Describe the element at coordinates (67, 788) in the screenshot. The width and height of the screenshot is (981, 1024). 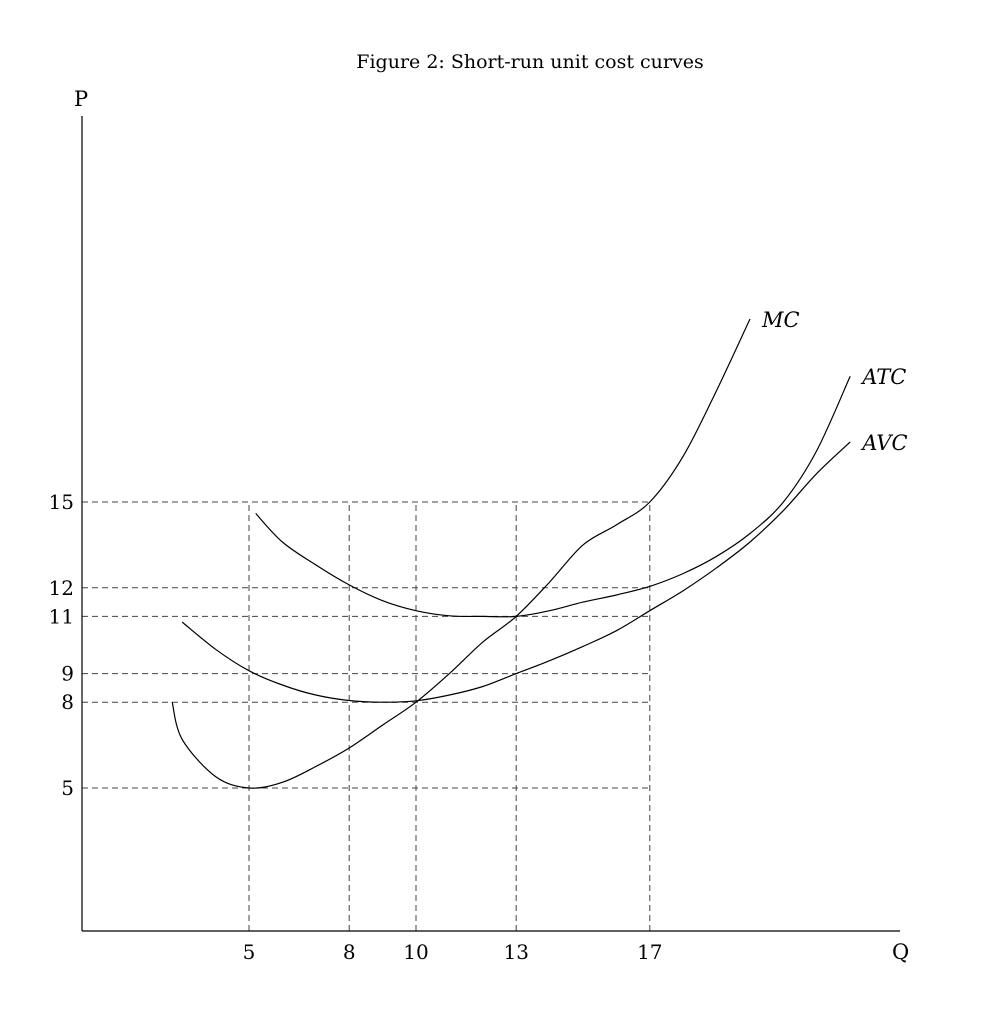
I see `y-tick-label-5: 5` at that location.